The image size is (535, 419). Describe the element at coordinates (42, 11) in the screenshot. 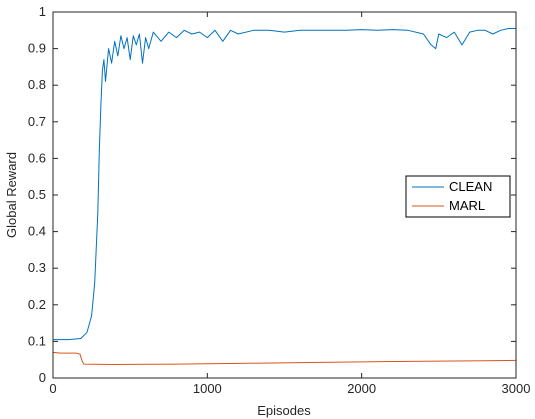

I see `y-tick-label: 1` at that location.